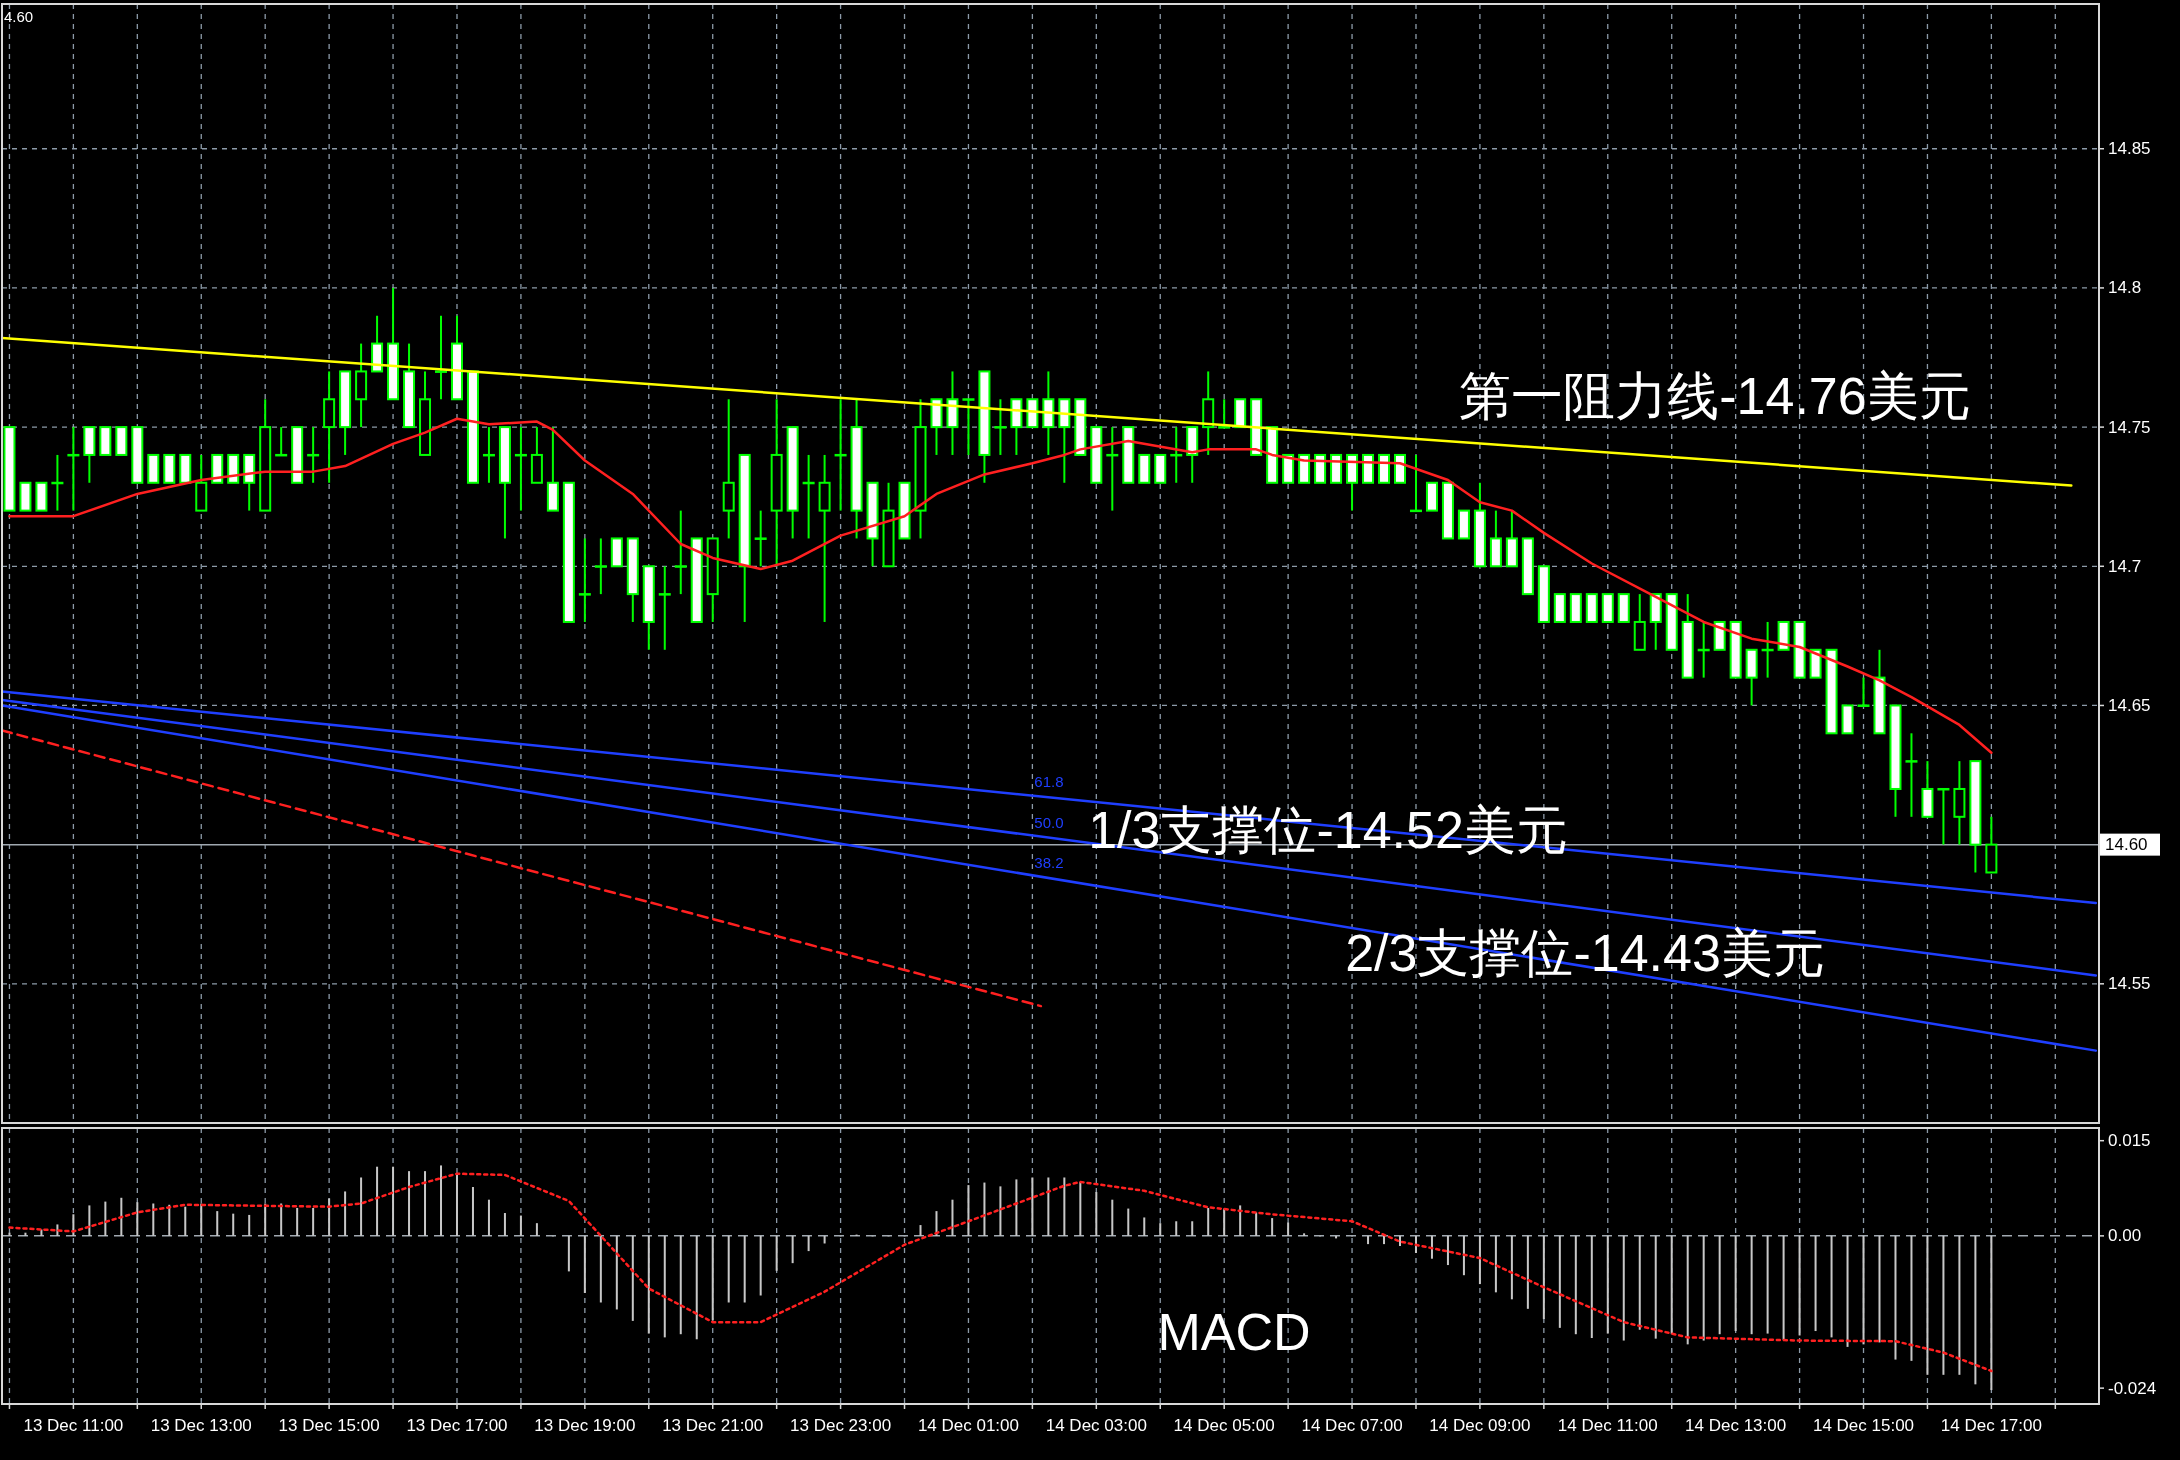 This screenshot has width=2180, height=1460. What do you see at coordinates (1224, 1425) in the screenshot?
I see `x-tick-label: 14 Dec 05:00` at bounding box center [1224, 1425].